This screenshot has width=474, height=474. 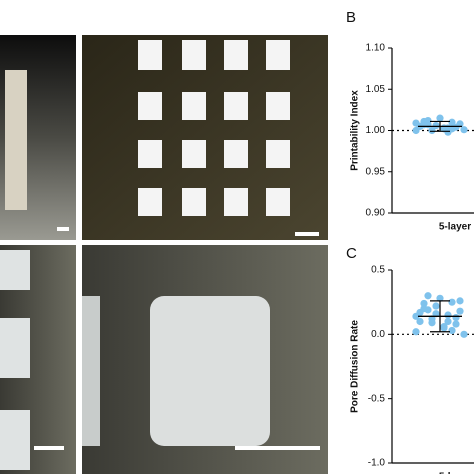 What do you see at coordinates (376, 171) in the screenshot?
I see `y-tick-label: 0.95` at bounding box center [376, 171].